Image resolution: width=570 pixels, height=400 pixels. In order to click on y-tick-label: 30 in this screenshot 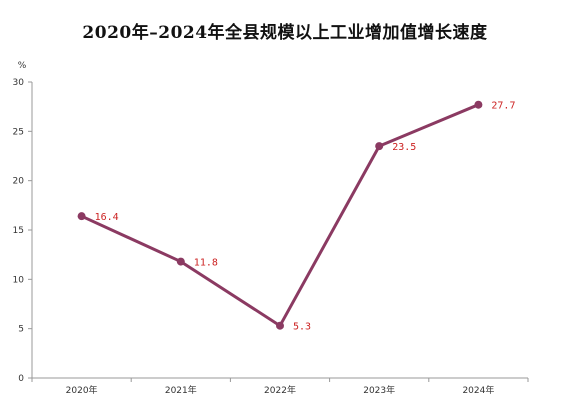, I will do `click(19, 83)`.